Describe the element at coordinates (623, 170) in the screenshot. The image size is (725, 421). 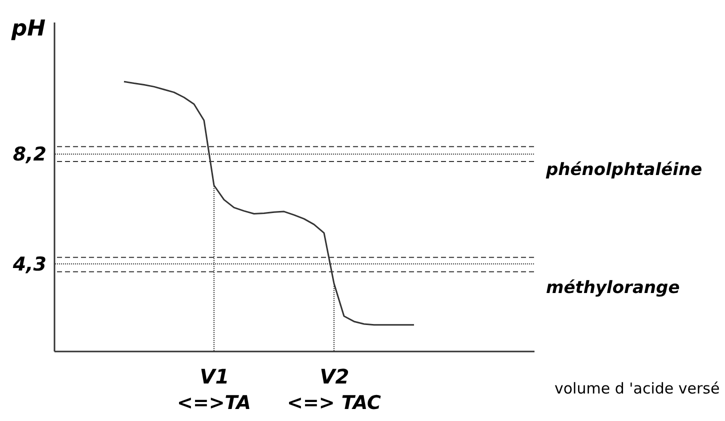
I see `ref-line-label: phénolphtaléine` at that location.